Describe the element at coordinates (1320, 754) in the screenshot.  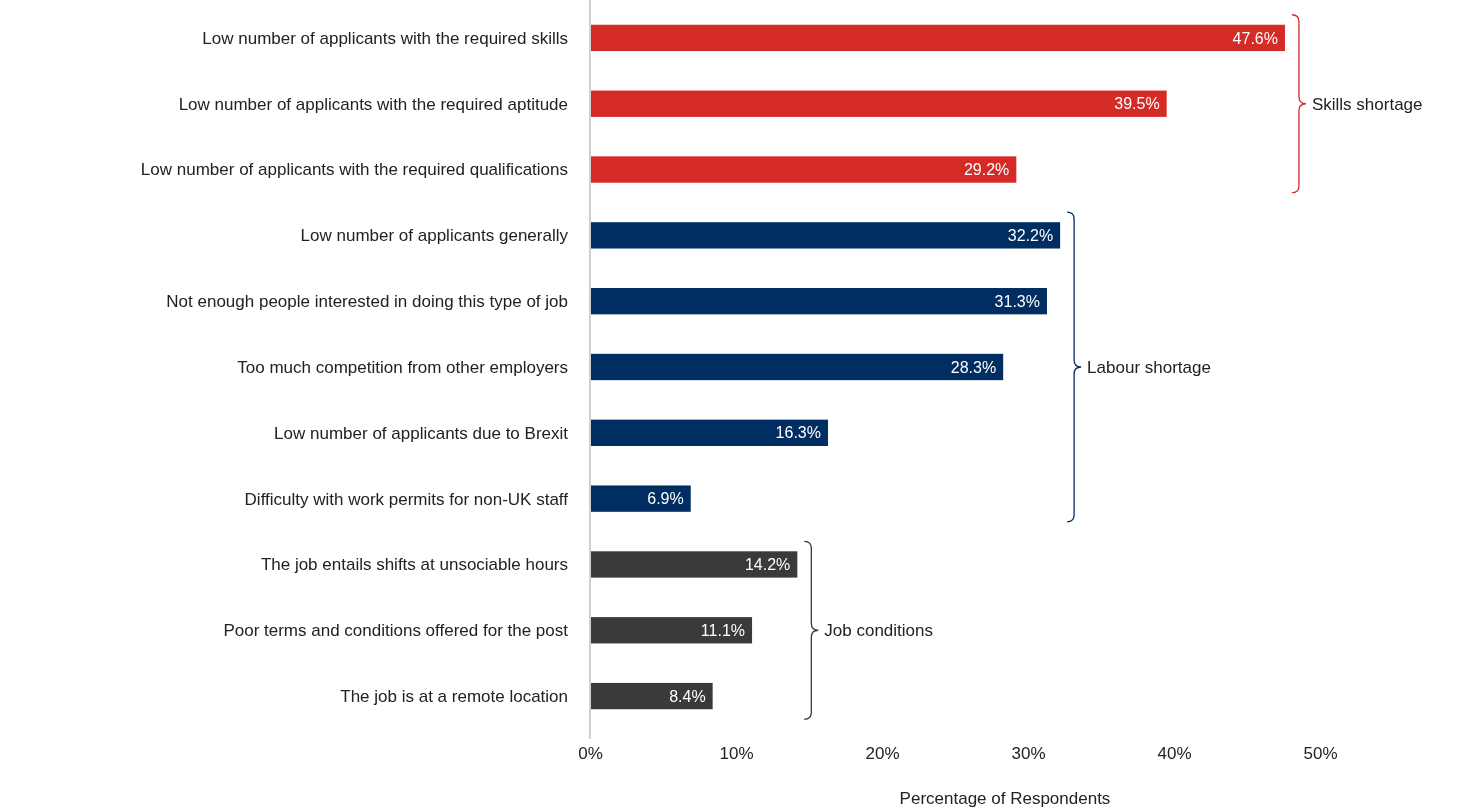
I see `x-tick-label: 50%` at that location.